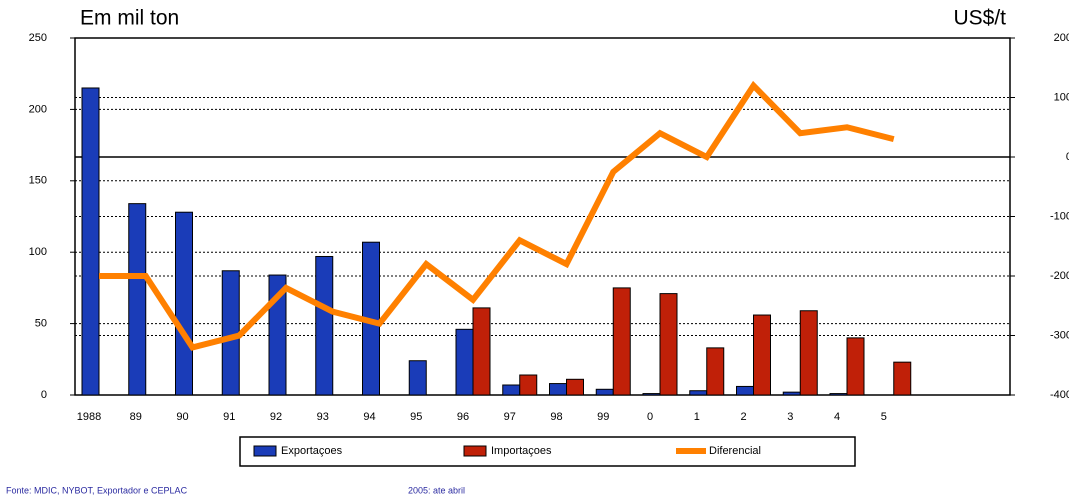 This screenshot has height=498, width=1069. What do you see at coordinates (436, 490) in the screenshot?
I see `date-note: 2005: ate abril` at bounding box center [436, 490].